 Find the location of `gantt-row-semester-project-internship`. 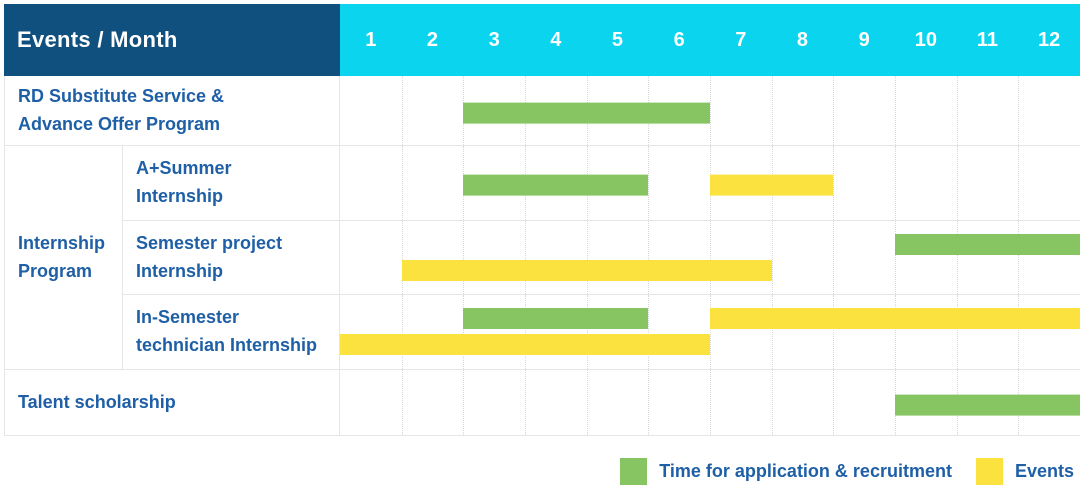

gantt-row-semester-project-internship is located at coordinates (710, 258).